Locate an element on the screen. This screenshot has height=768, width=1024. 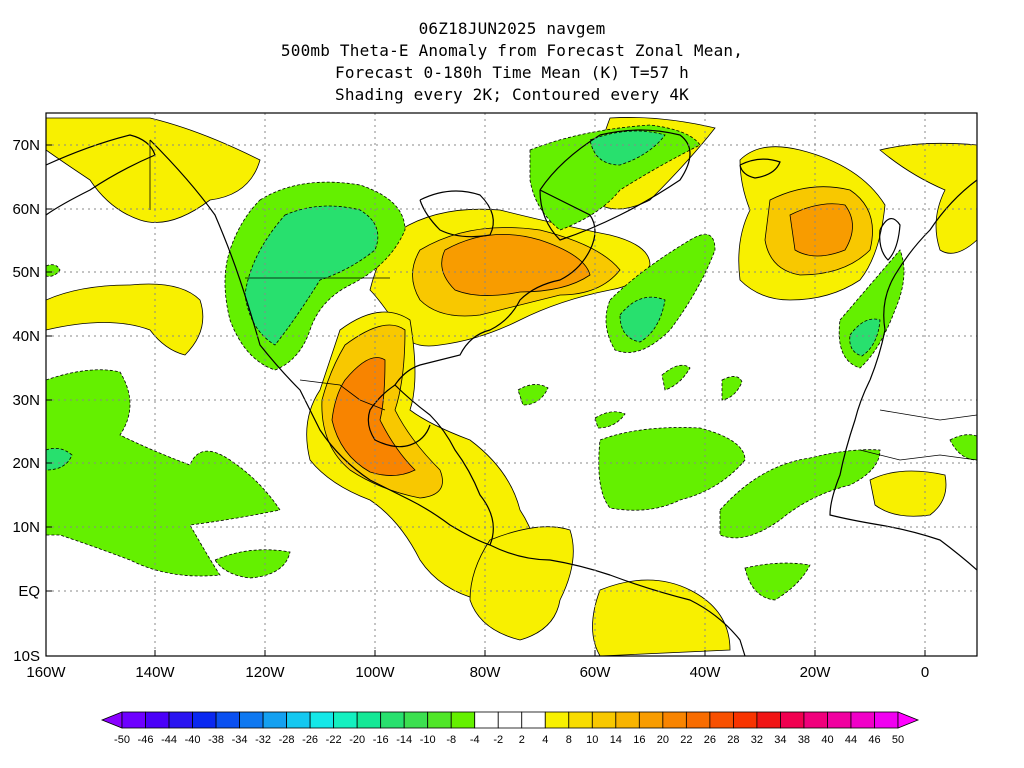
lon-label-60w: 60W is located at coordinates (596, 672).